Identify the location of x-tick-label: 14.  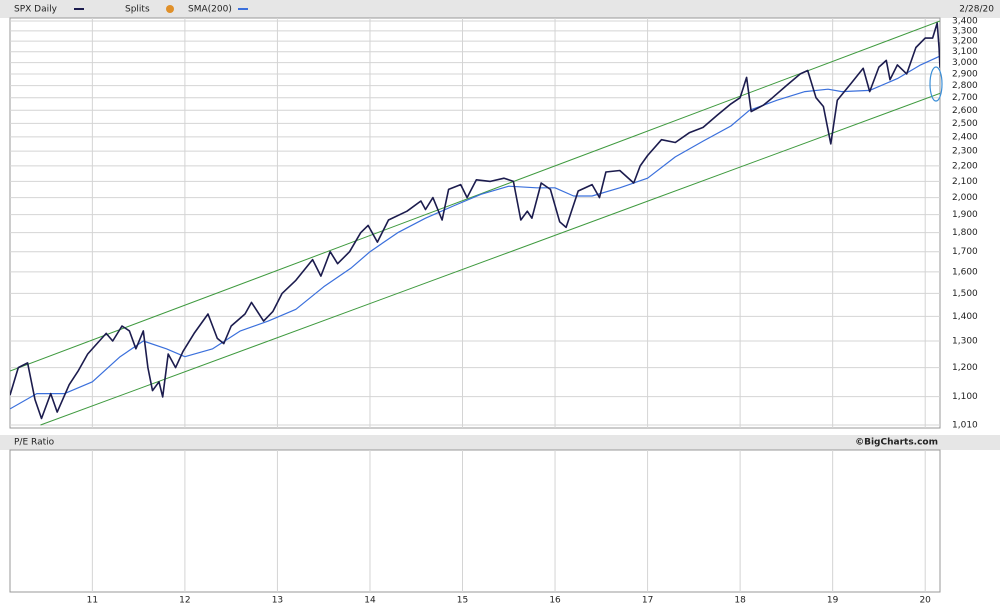
(370, 601).